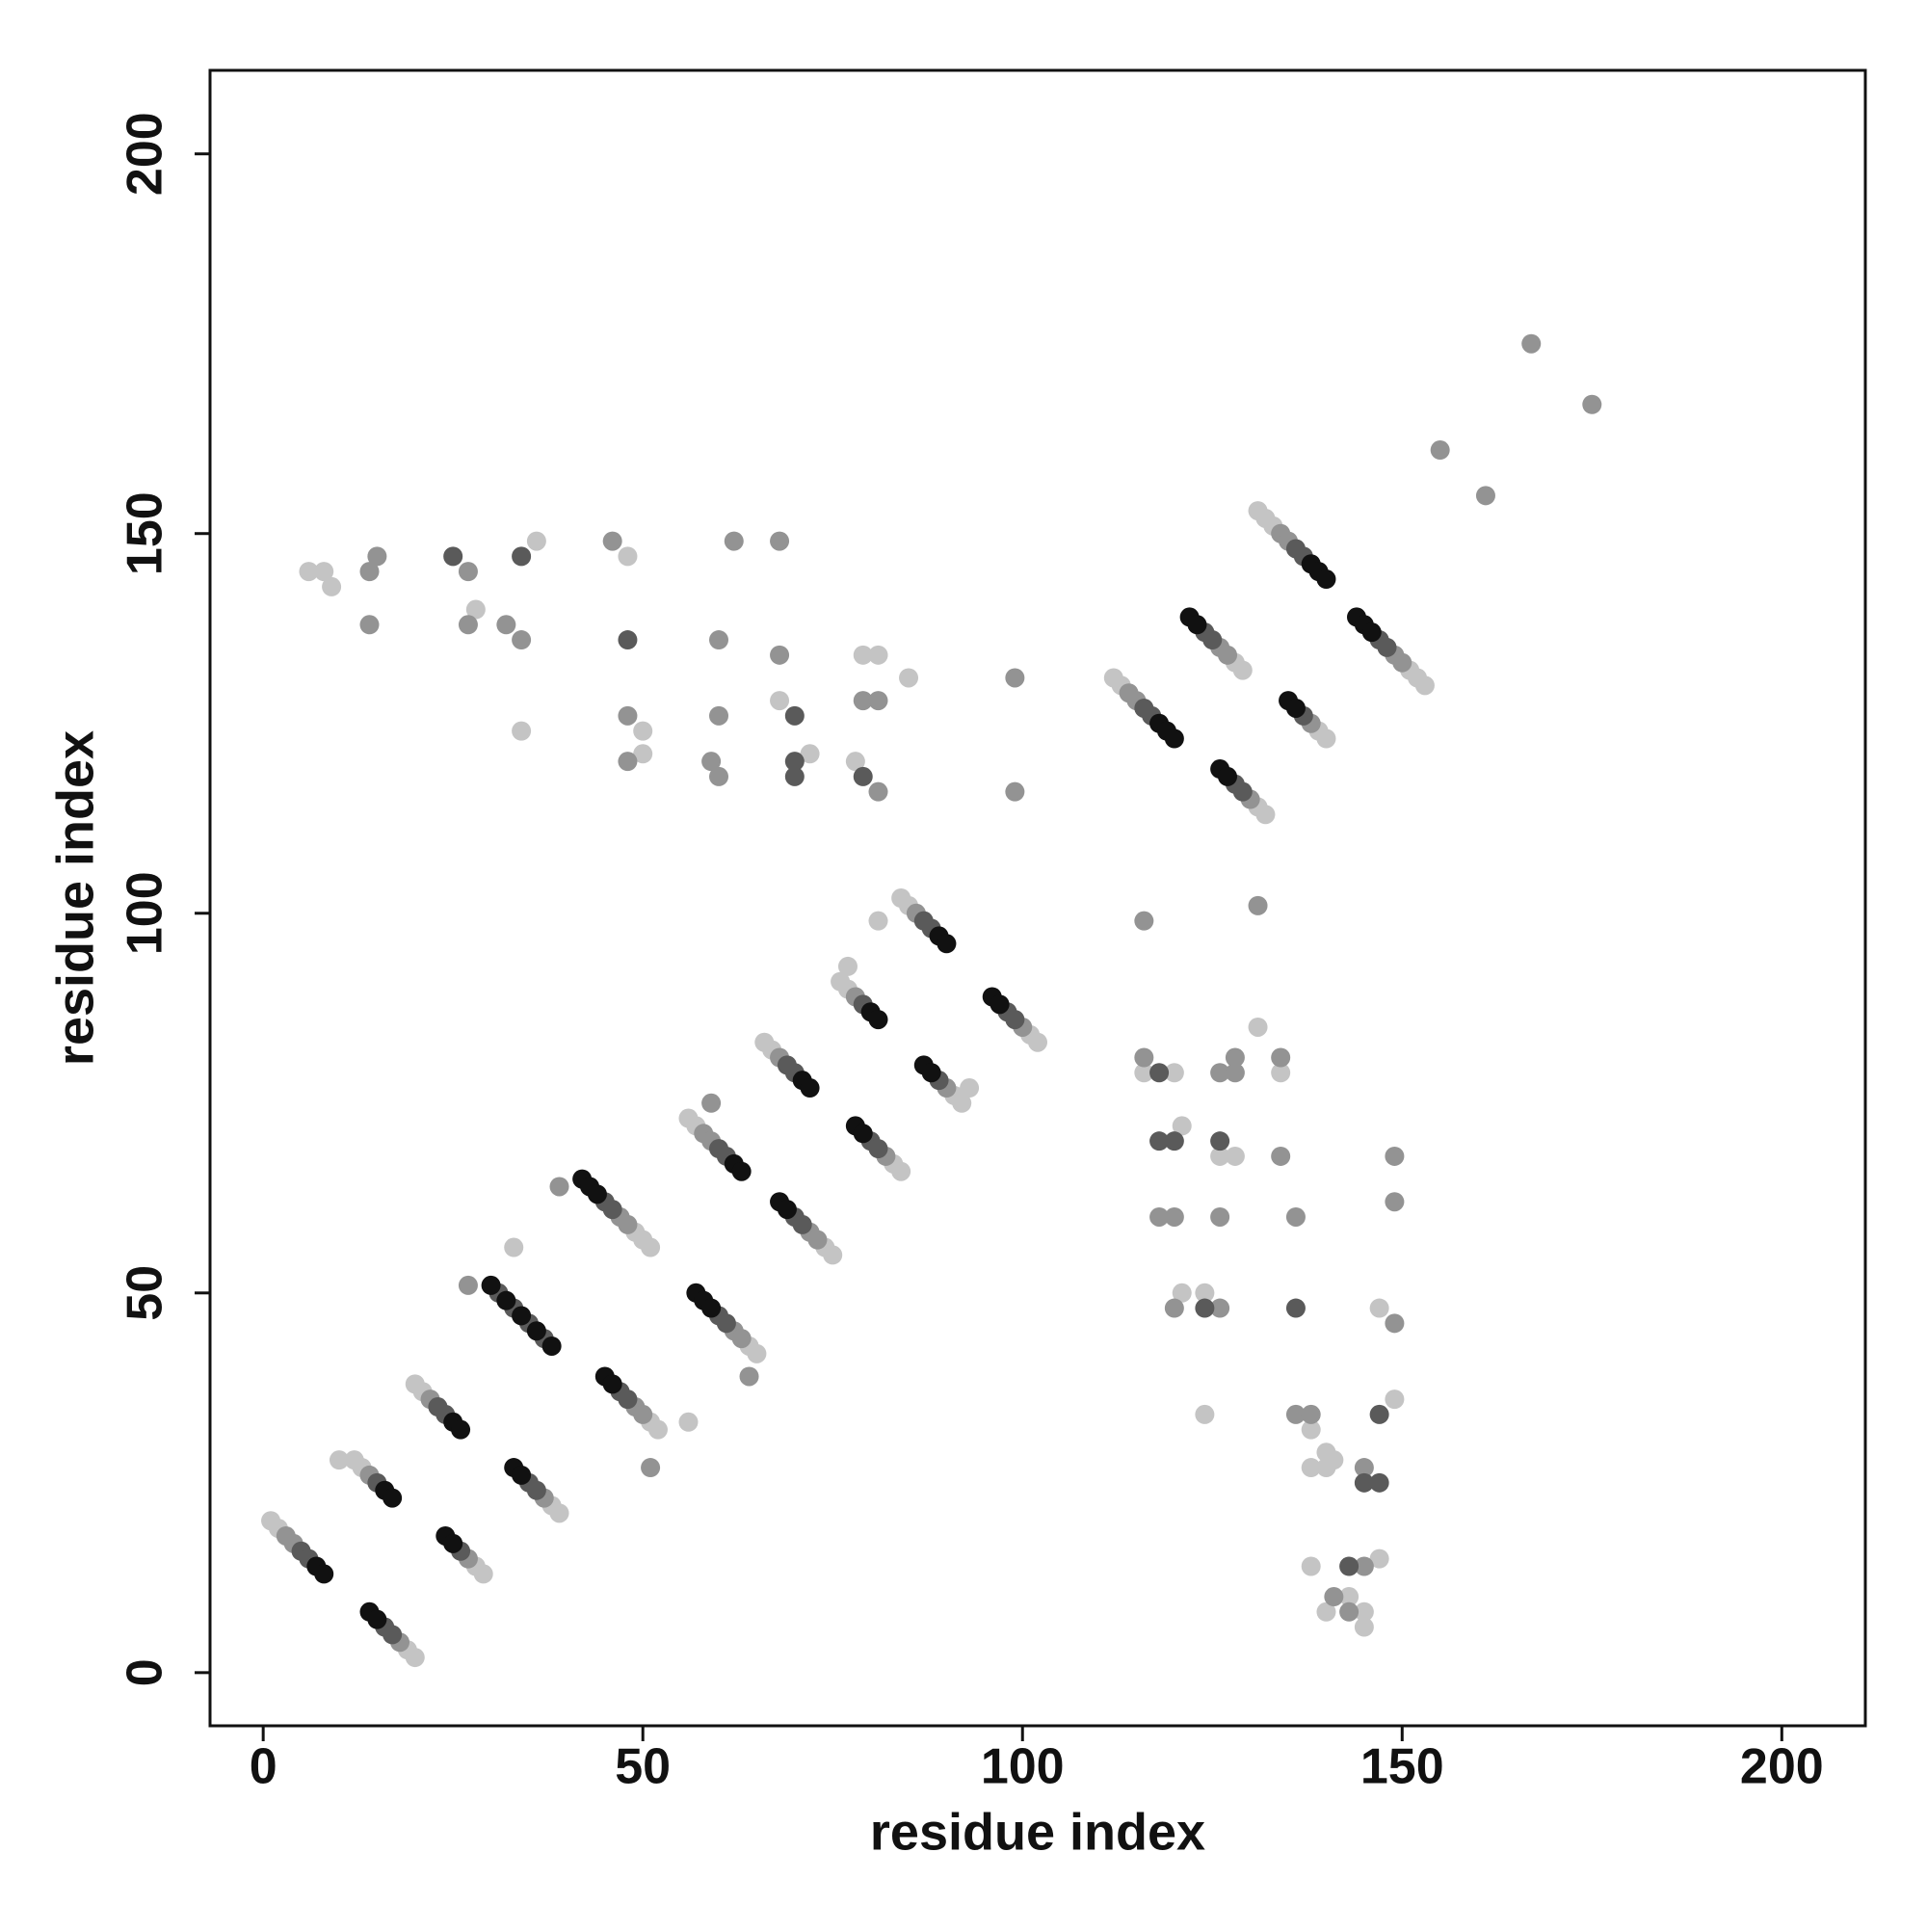  I want to click on x-tick-label: 50, so click(643, 1767).